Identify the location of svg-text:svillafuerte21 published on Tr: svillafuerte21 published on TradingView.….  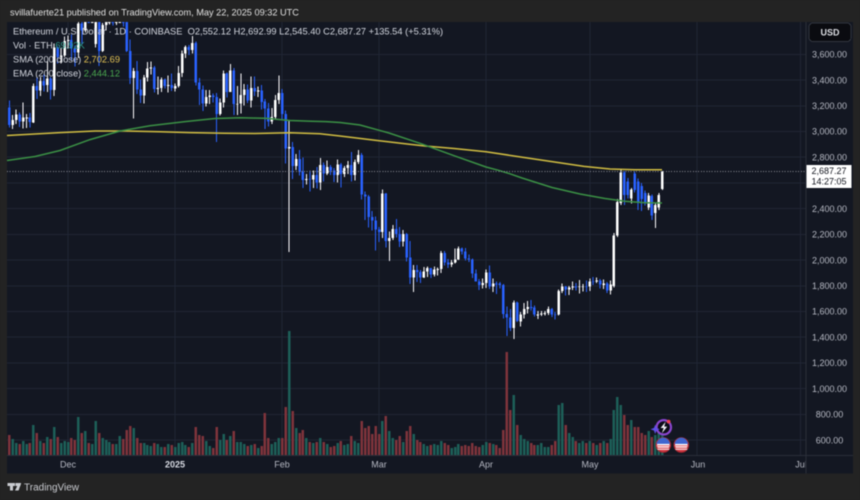
(154, 13).